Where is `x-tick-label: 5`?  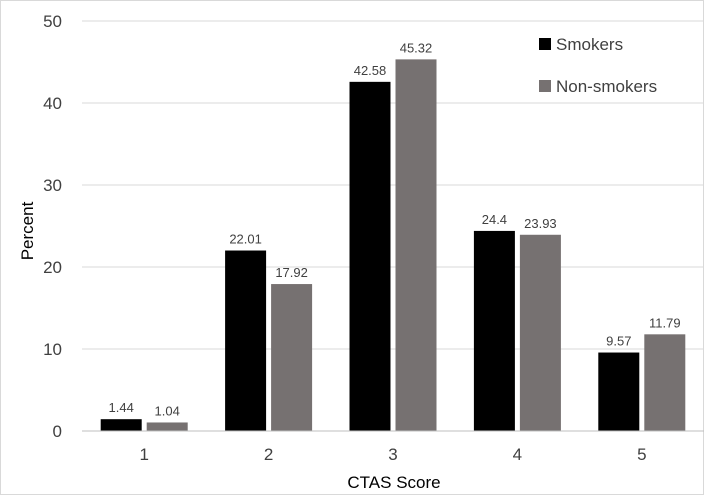 x-tick-label: 5 is located at coordinates (641, 454).